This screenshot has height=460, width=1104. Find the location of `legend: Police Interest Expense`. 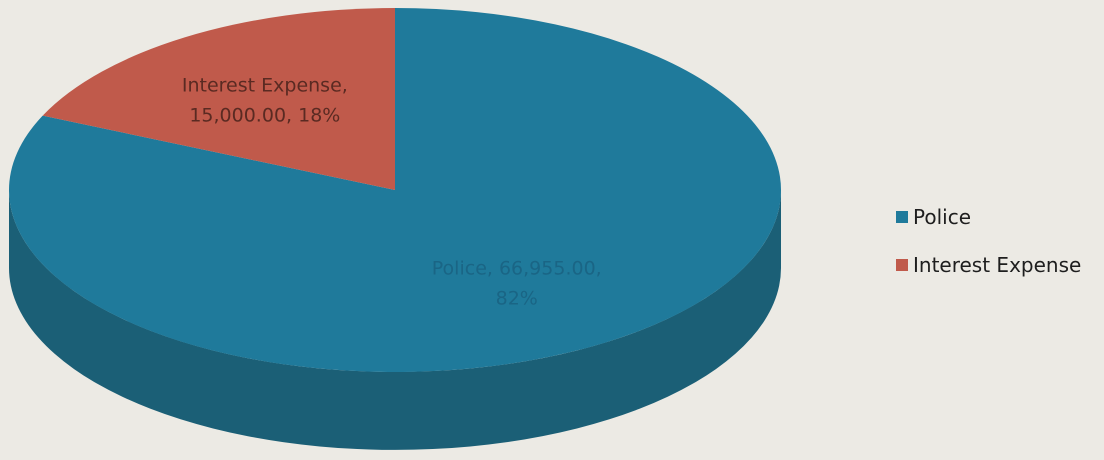

legend: Police Interest Expense is located at coordinates (988, 241).